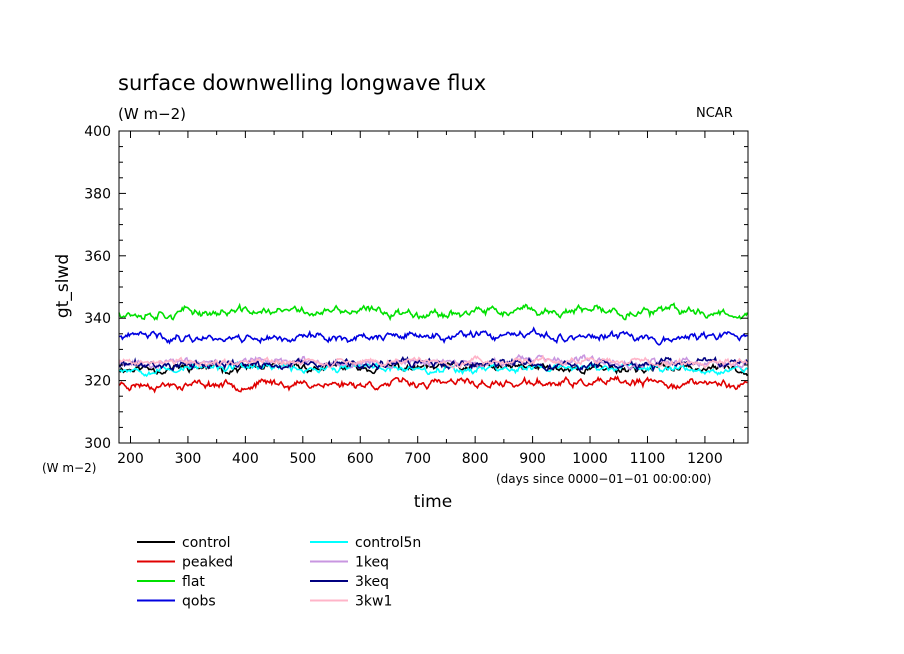 The height and width of the screenshot is (654, 904). I want to click on x-tick-label: 700, so click(417, 459).